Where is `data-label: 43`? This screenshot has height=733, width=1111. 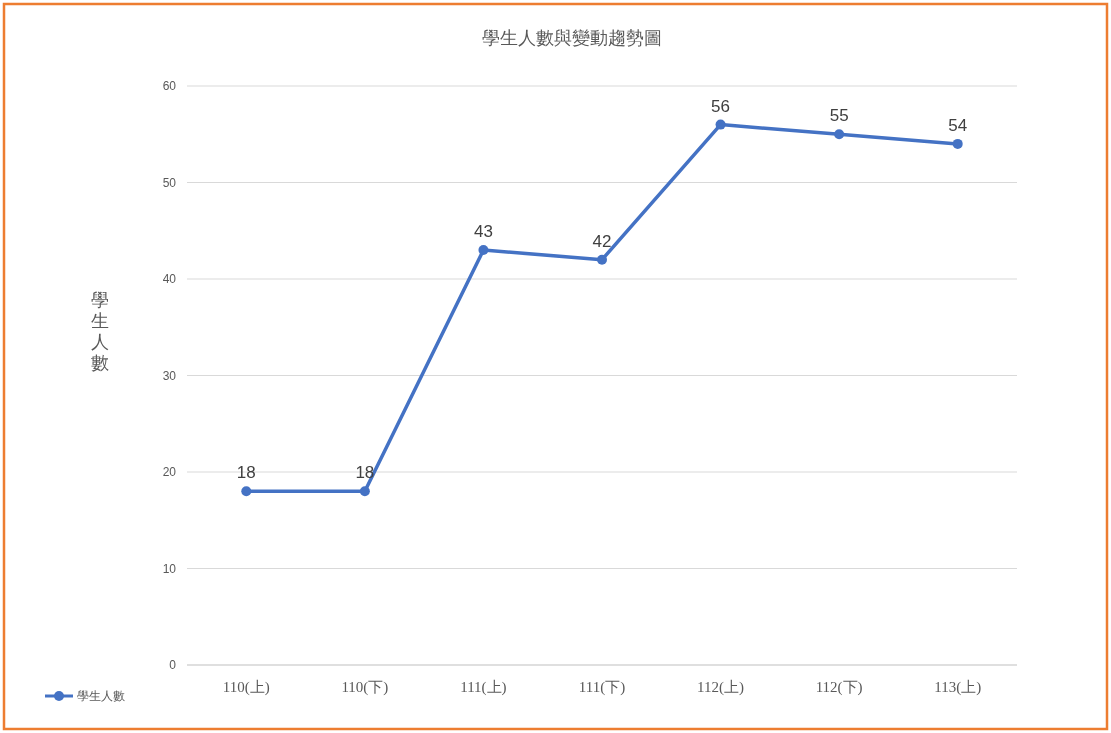 data-label: 43 is located at coordinates (483, 232).